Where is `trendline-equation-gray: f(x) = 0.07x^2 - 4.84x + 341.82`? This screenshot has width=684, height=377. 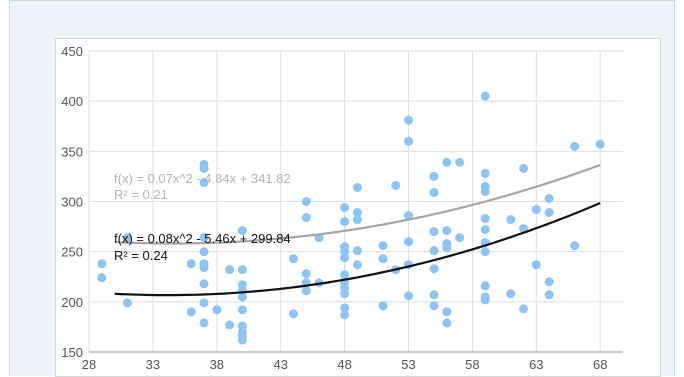
trendline-equation-gray: f(x) = 0.07x^2 - 4.84x + 341.82 is located at coordinates (202, 178).